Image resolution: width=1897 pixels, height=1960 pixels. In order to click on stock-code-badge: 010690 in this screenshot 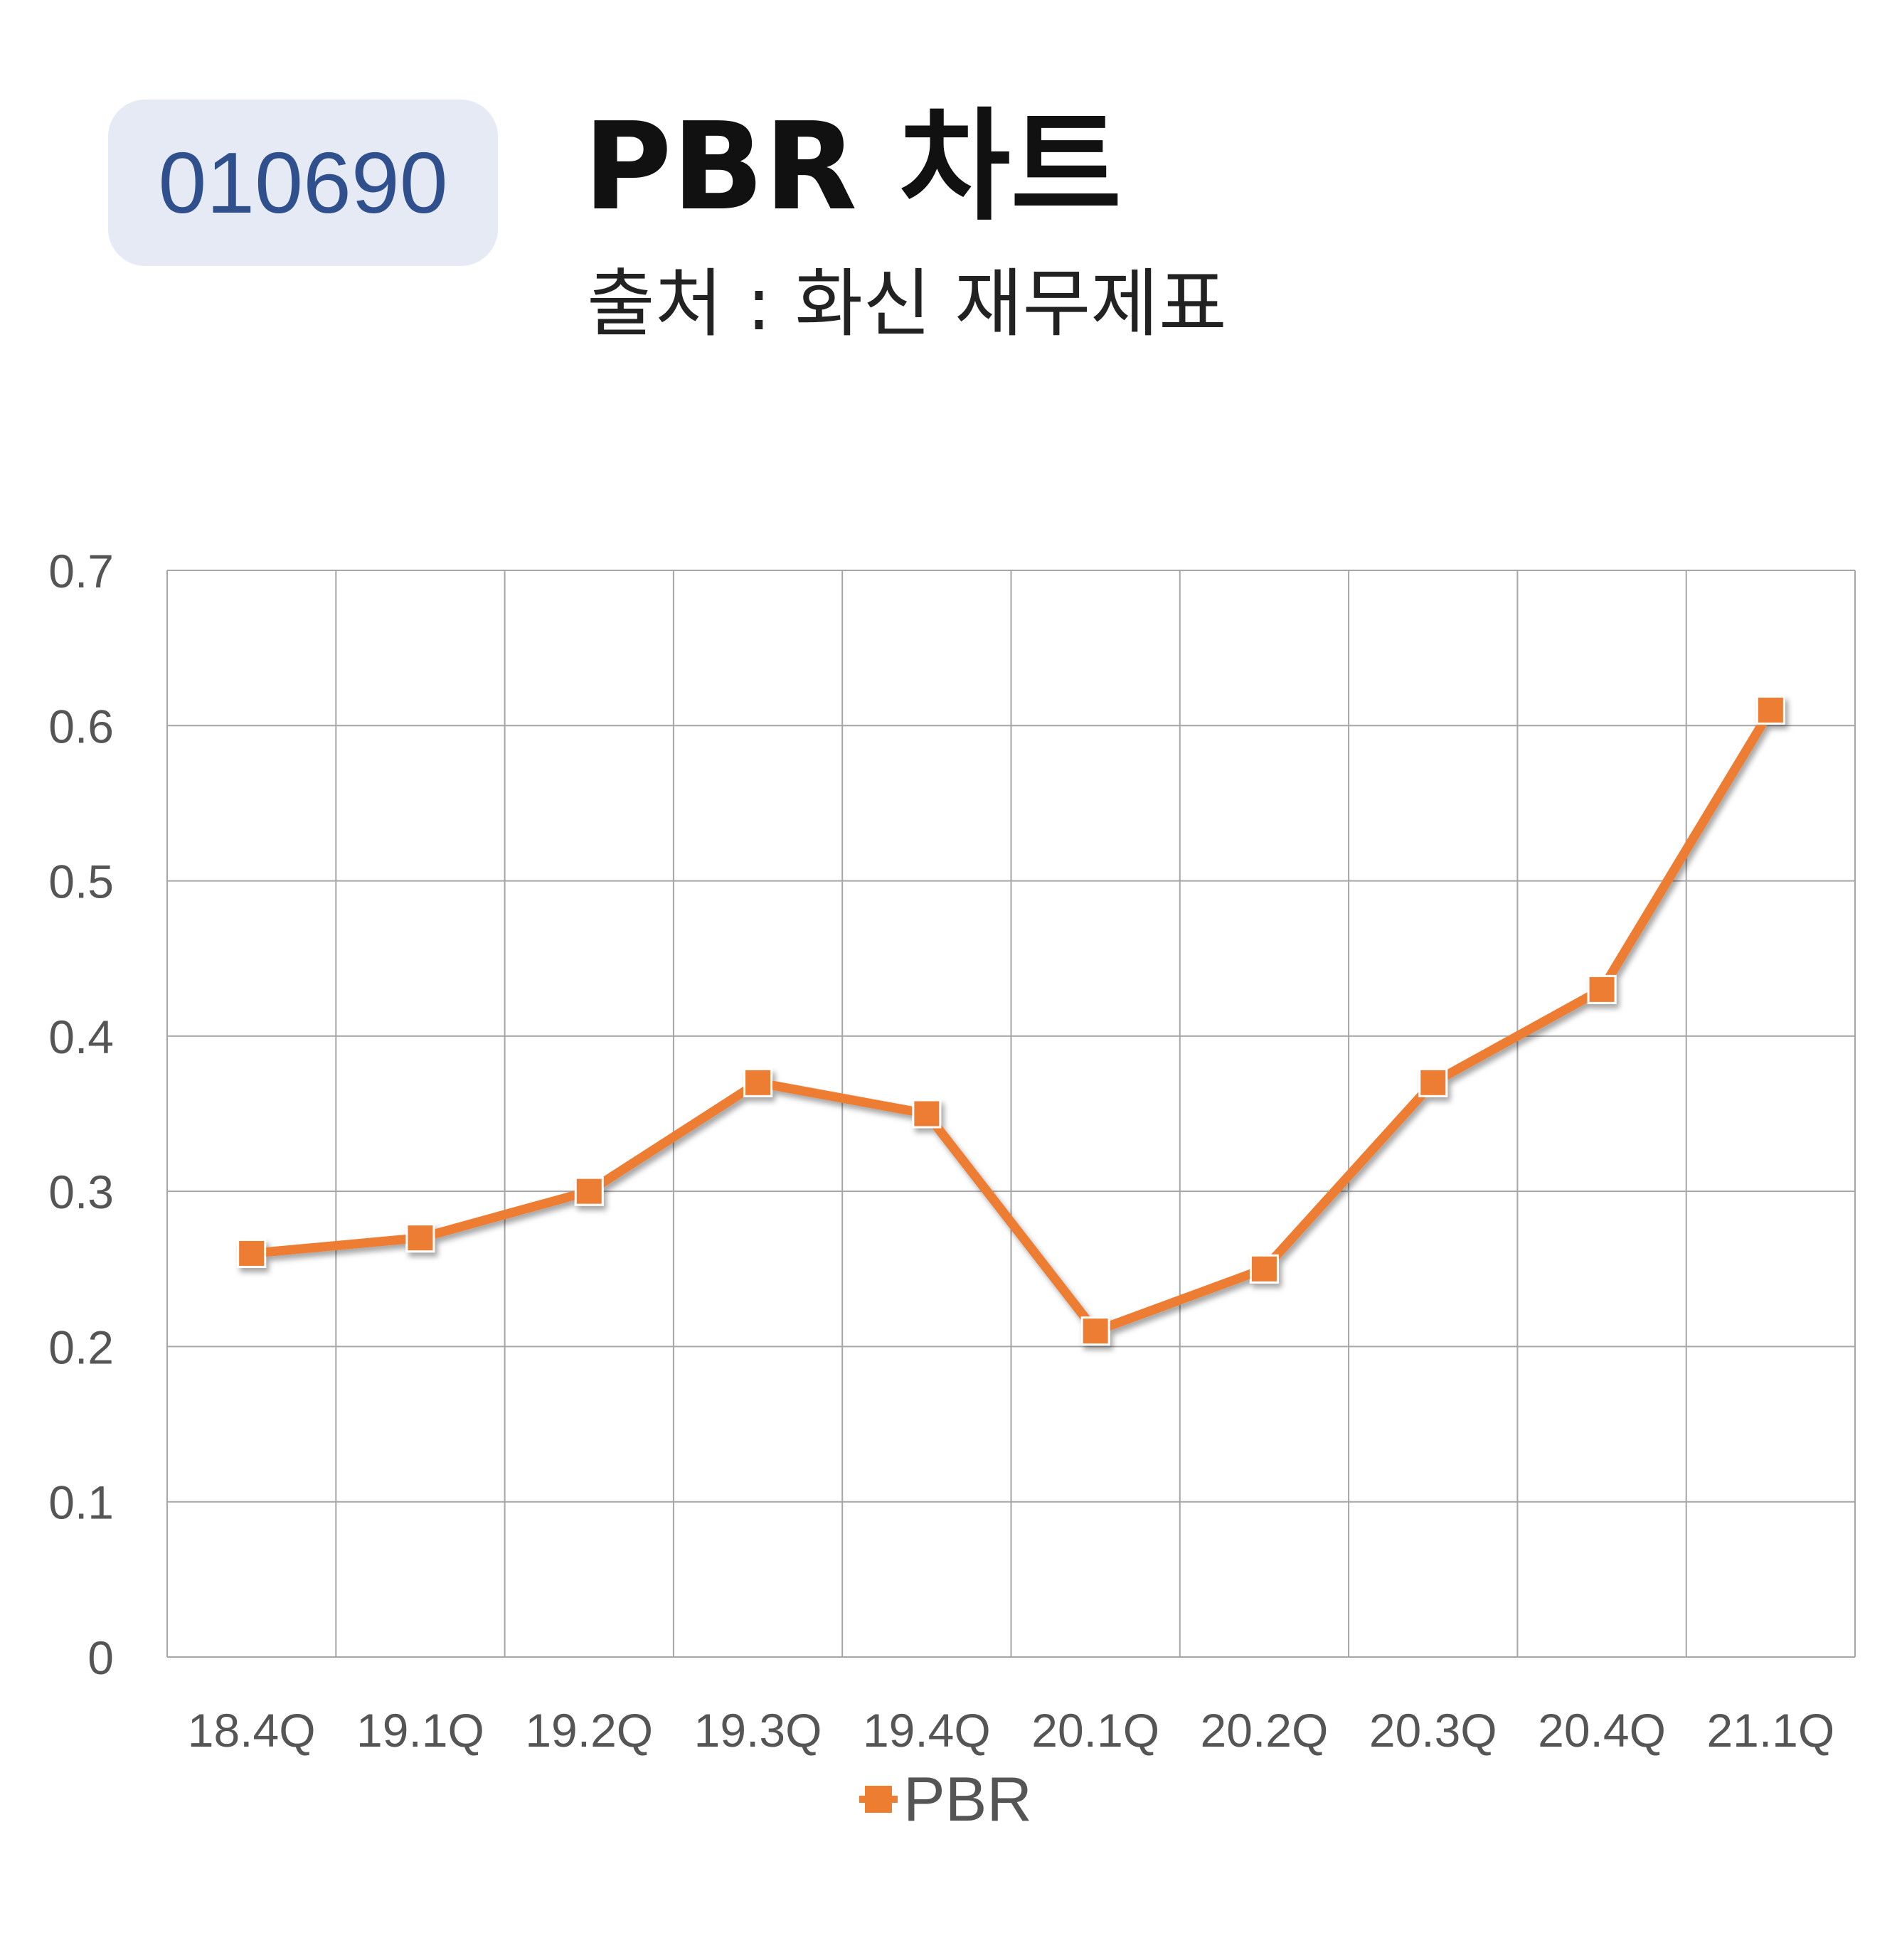, I will do `click(303, 183)`.